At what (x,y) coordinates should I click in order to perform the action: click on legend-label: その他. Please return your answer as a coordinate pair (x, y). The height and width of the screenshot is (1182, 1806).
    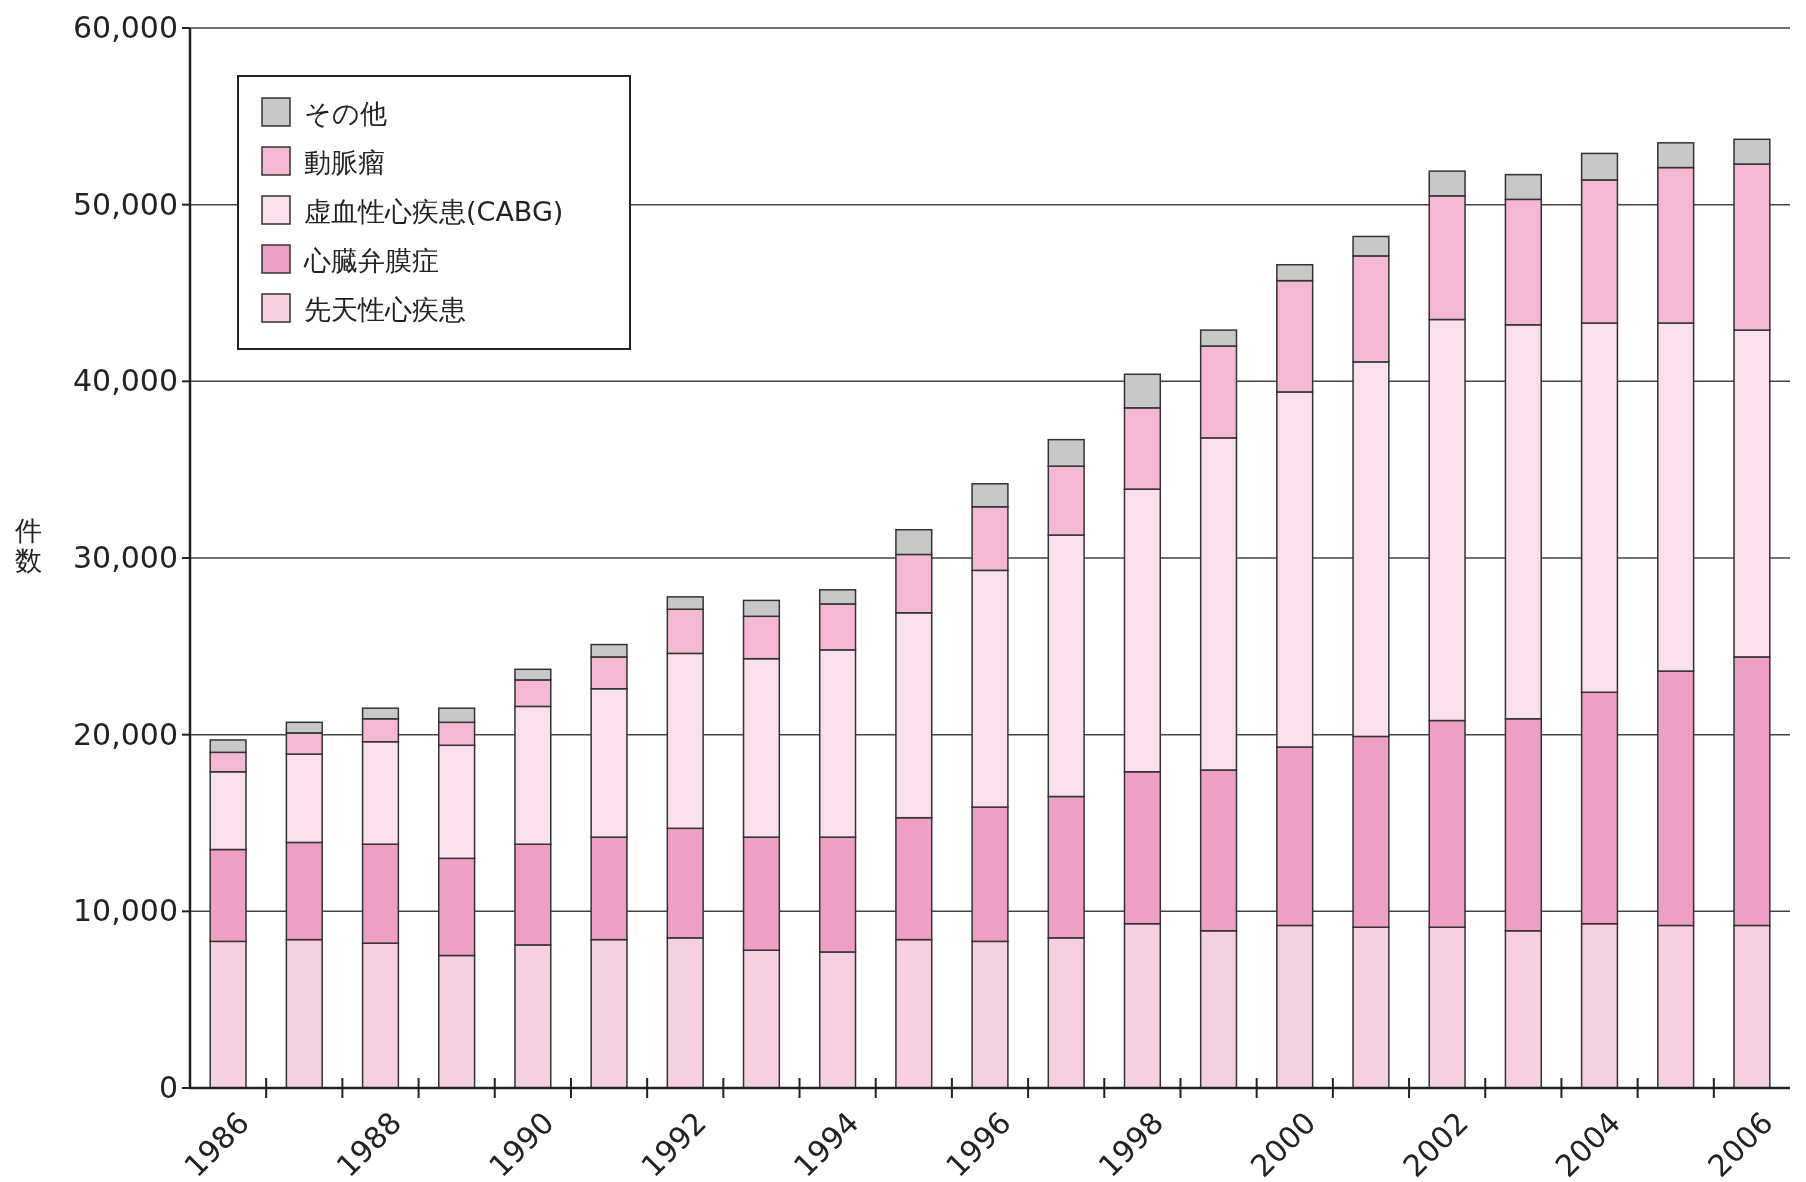
    Looking at the image, I should click on (345, 113).